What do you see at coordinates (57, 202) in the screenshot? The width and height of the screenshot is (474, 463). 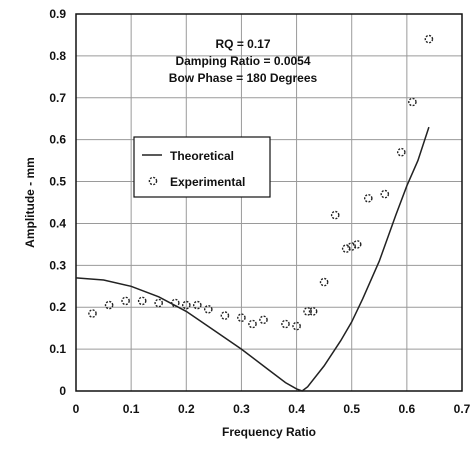 I see `y-axis-ticks: 0 0.1 0.2 0.3 0.4 0.5 0.6 0.7 0.8 0.9` at bounding box center [57, 202].